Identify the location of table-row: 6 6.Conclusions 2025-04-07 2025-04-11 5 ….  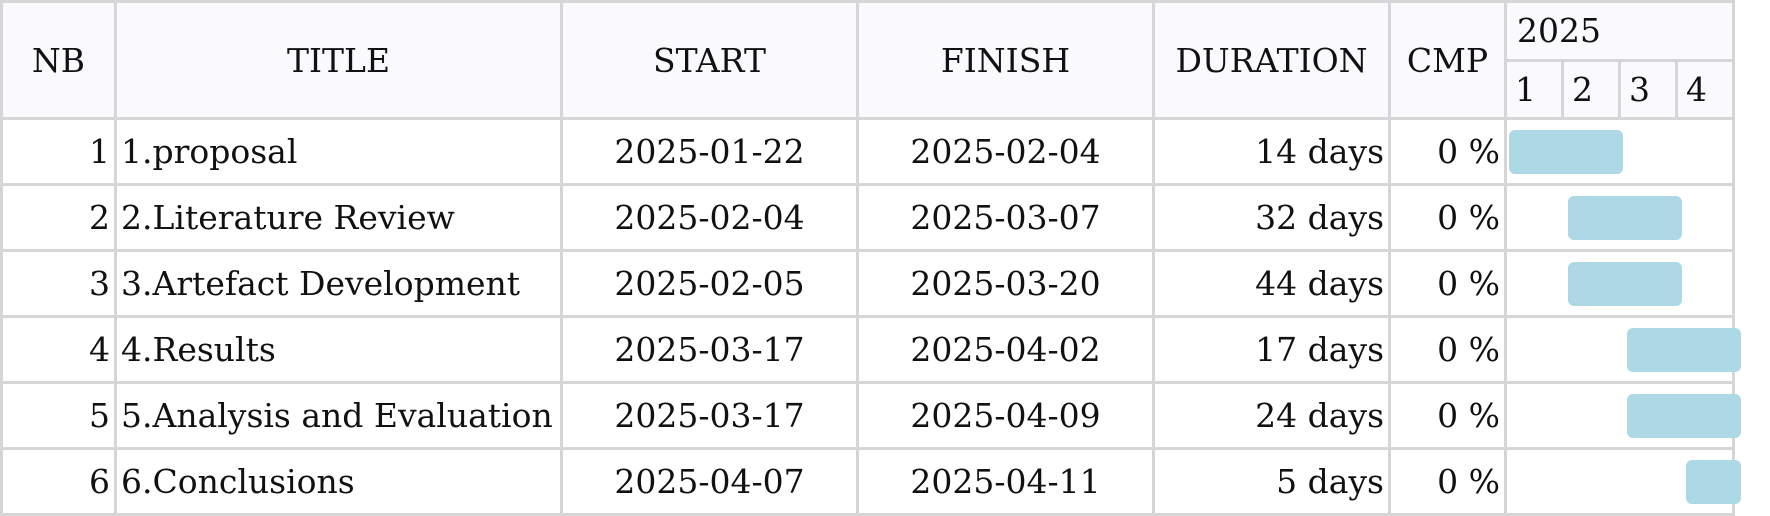
(870, 481).